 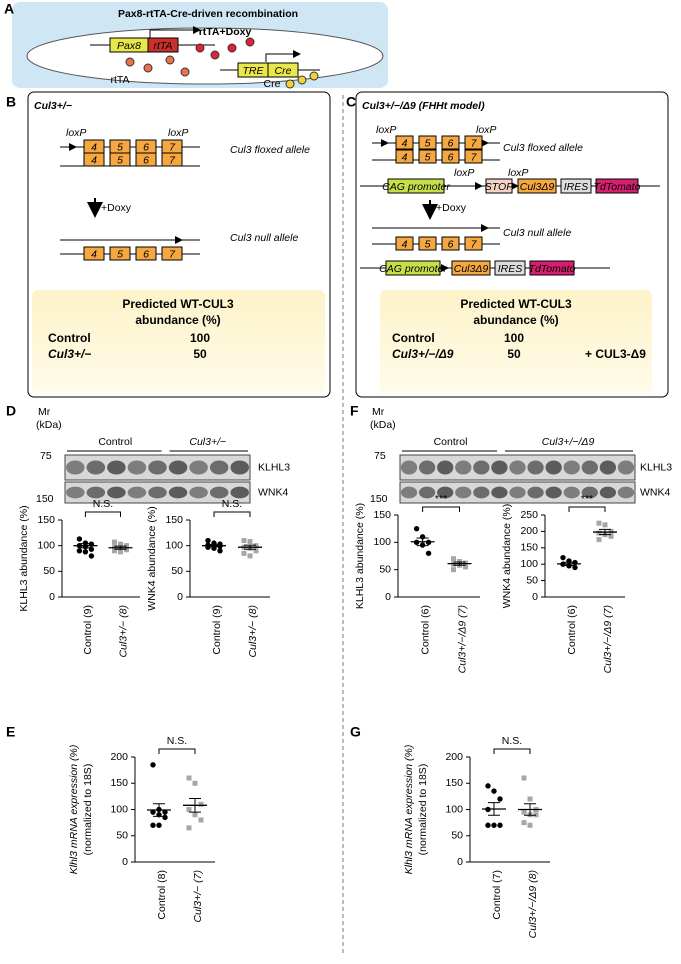 What do you see at coordinates (355, 732) in the screenshot?
I see `label: G` at bounding box center [355, 732].